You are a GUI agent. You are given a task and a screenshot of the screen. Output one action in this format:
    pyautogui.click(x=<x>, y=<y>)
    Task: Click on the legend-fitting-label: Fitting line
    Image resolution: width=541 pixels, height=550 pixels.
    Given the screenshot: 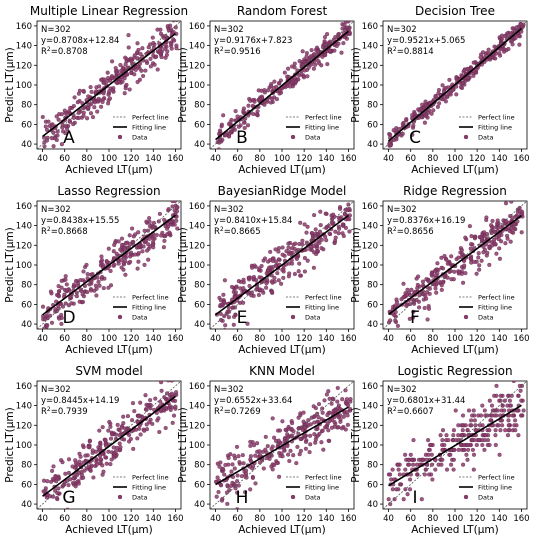 What is the action you would take?
    pyautogui.click(x=495, y=308)
    